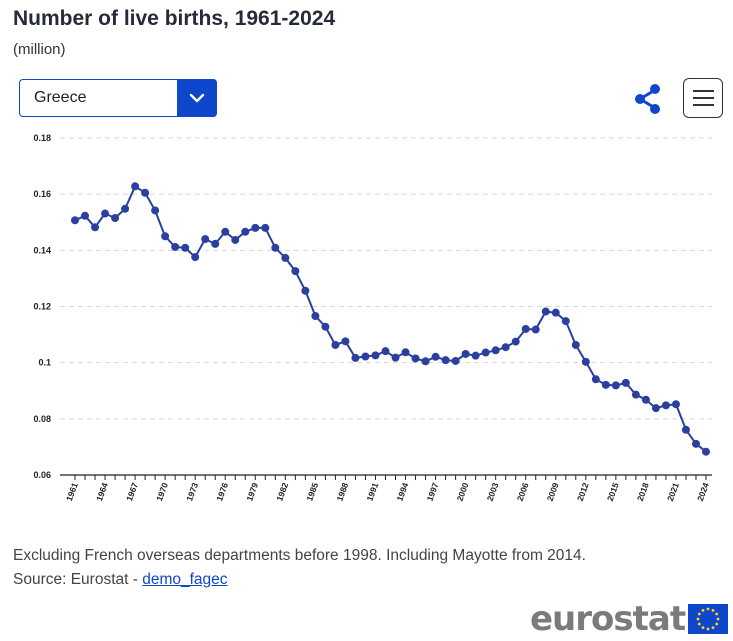 This screenshot has width=733, height=641. What do you see at coordinates (162, 491) in the screenshot?
I see `x-tick-label: 1970` at bounding box center [162, 491].